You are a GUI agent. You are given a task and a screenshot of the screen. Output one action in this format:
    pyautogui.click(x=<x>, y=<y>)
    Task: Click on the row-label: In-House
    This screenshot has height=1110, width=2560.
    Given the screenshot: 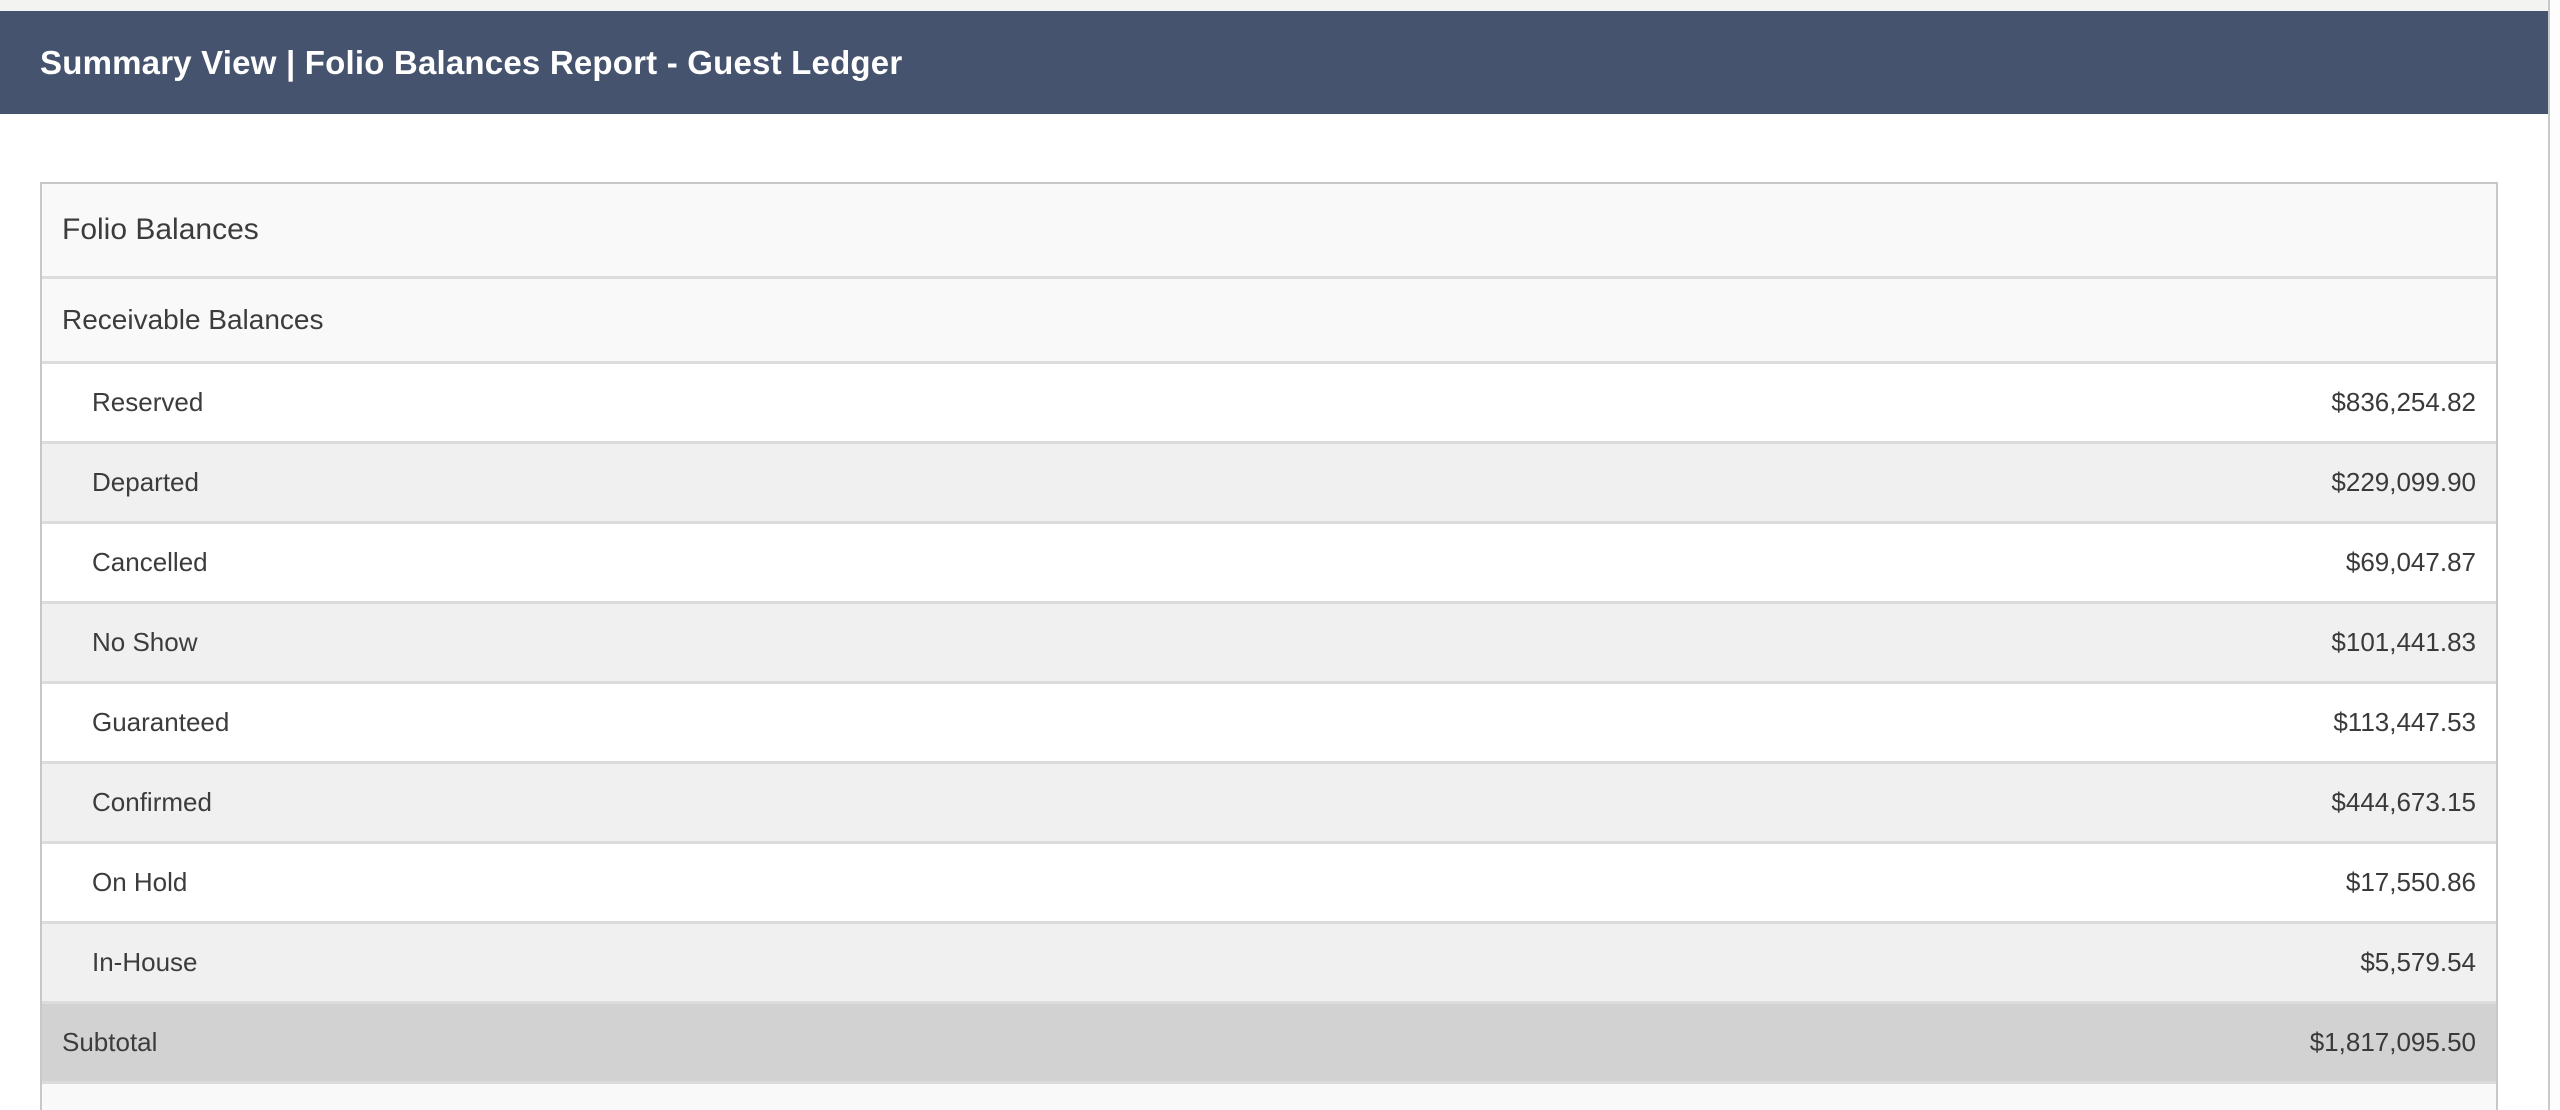 What is the action you would take?
    pyautogui.click(x=145, y=962)
    